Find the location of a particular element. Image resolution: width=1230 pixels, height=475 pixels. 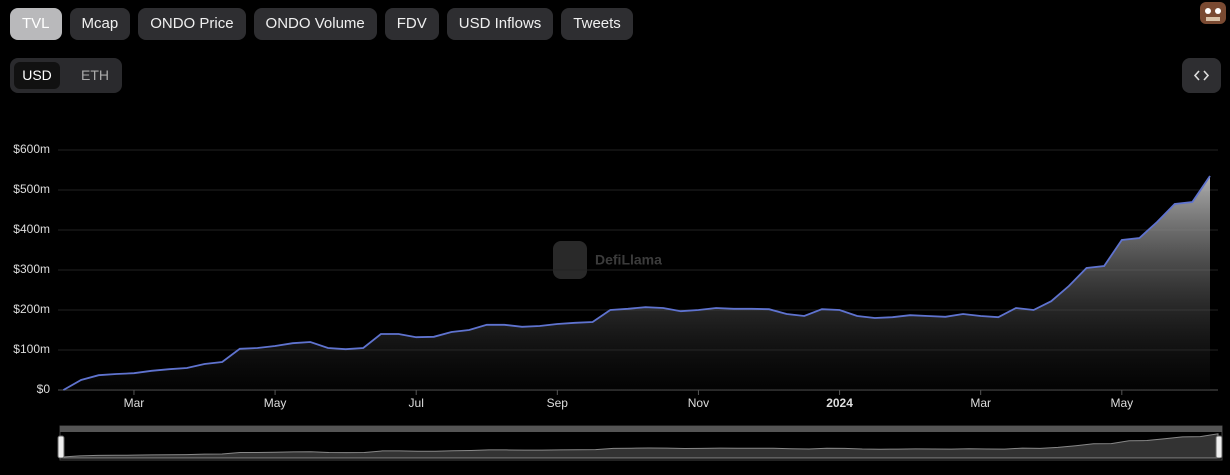

x-tick-label: Jul is located at coordinates (416, 403).